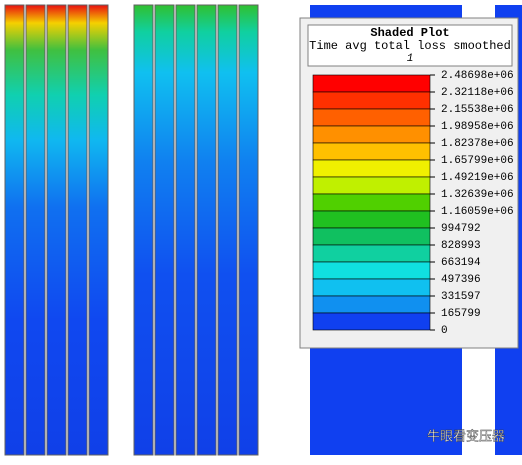 Image resolution: width=522 pixels, height=465 pixels. What do you see at coordinates (461, 263) in the screenshot?
I see `legend-label: 663194` at bounding box center [461, 263].